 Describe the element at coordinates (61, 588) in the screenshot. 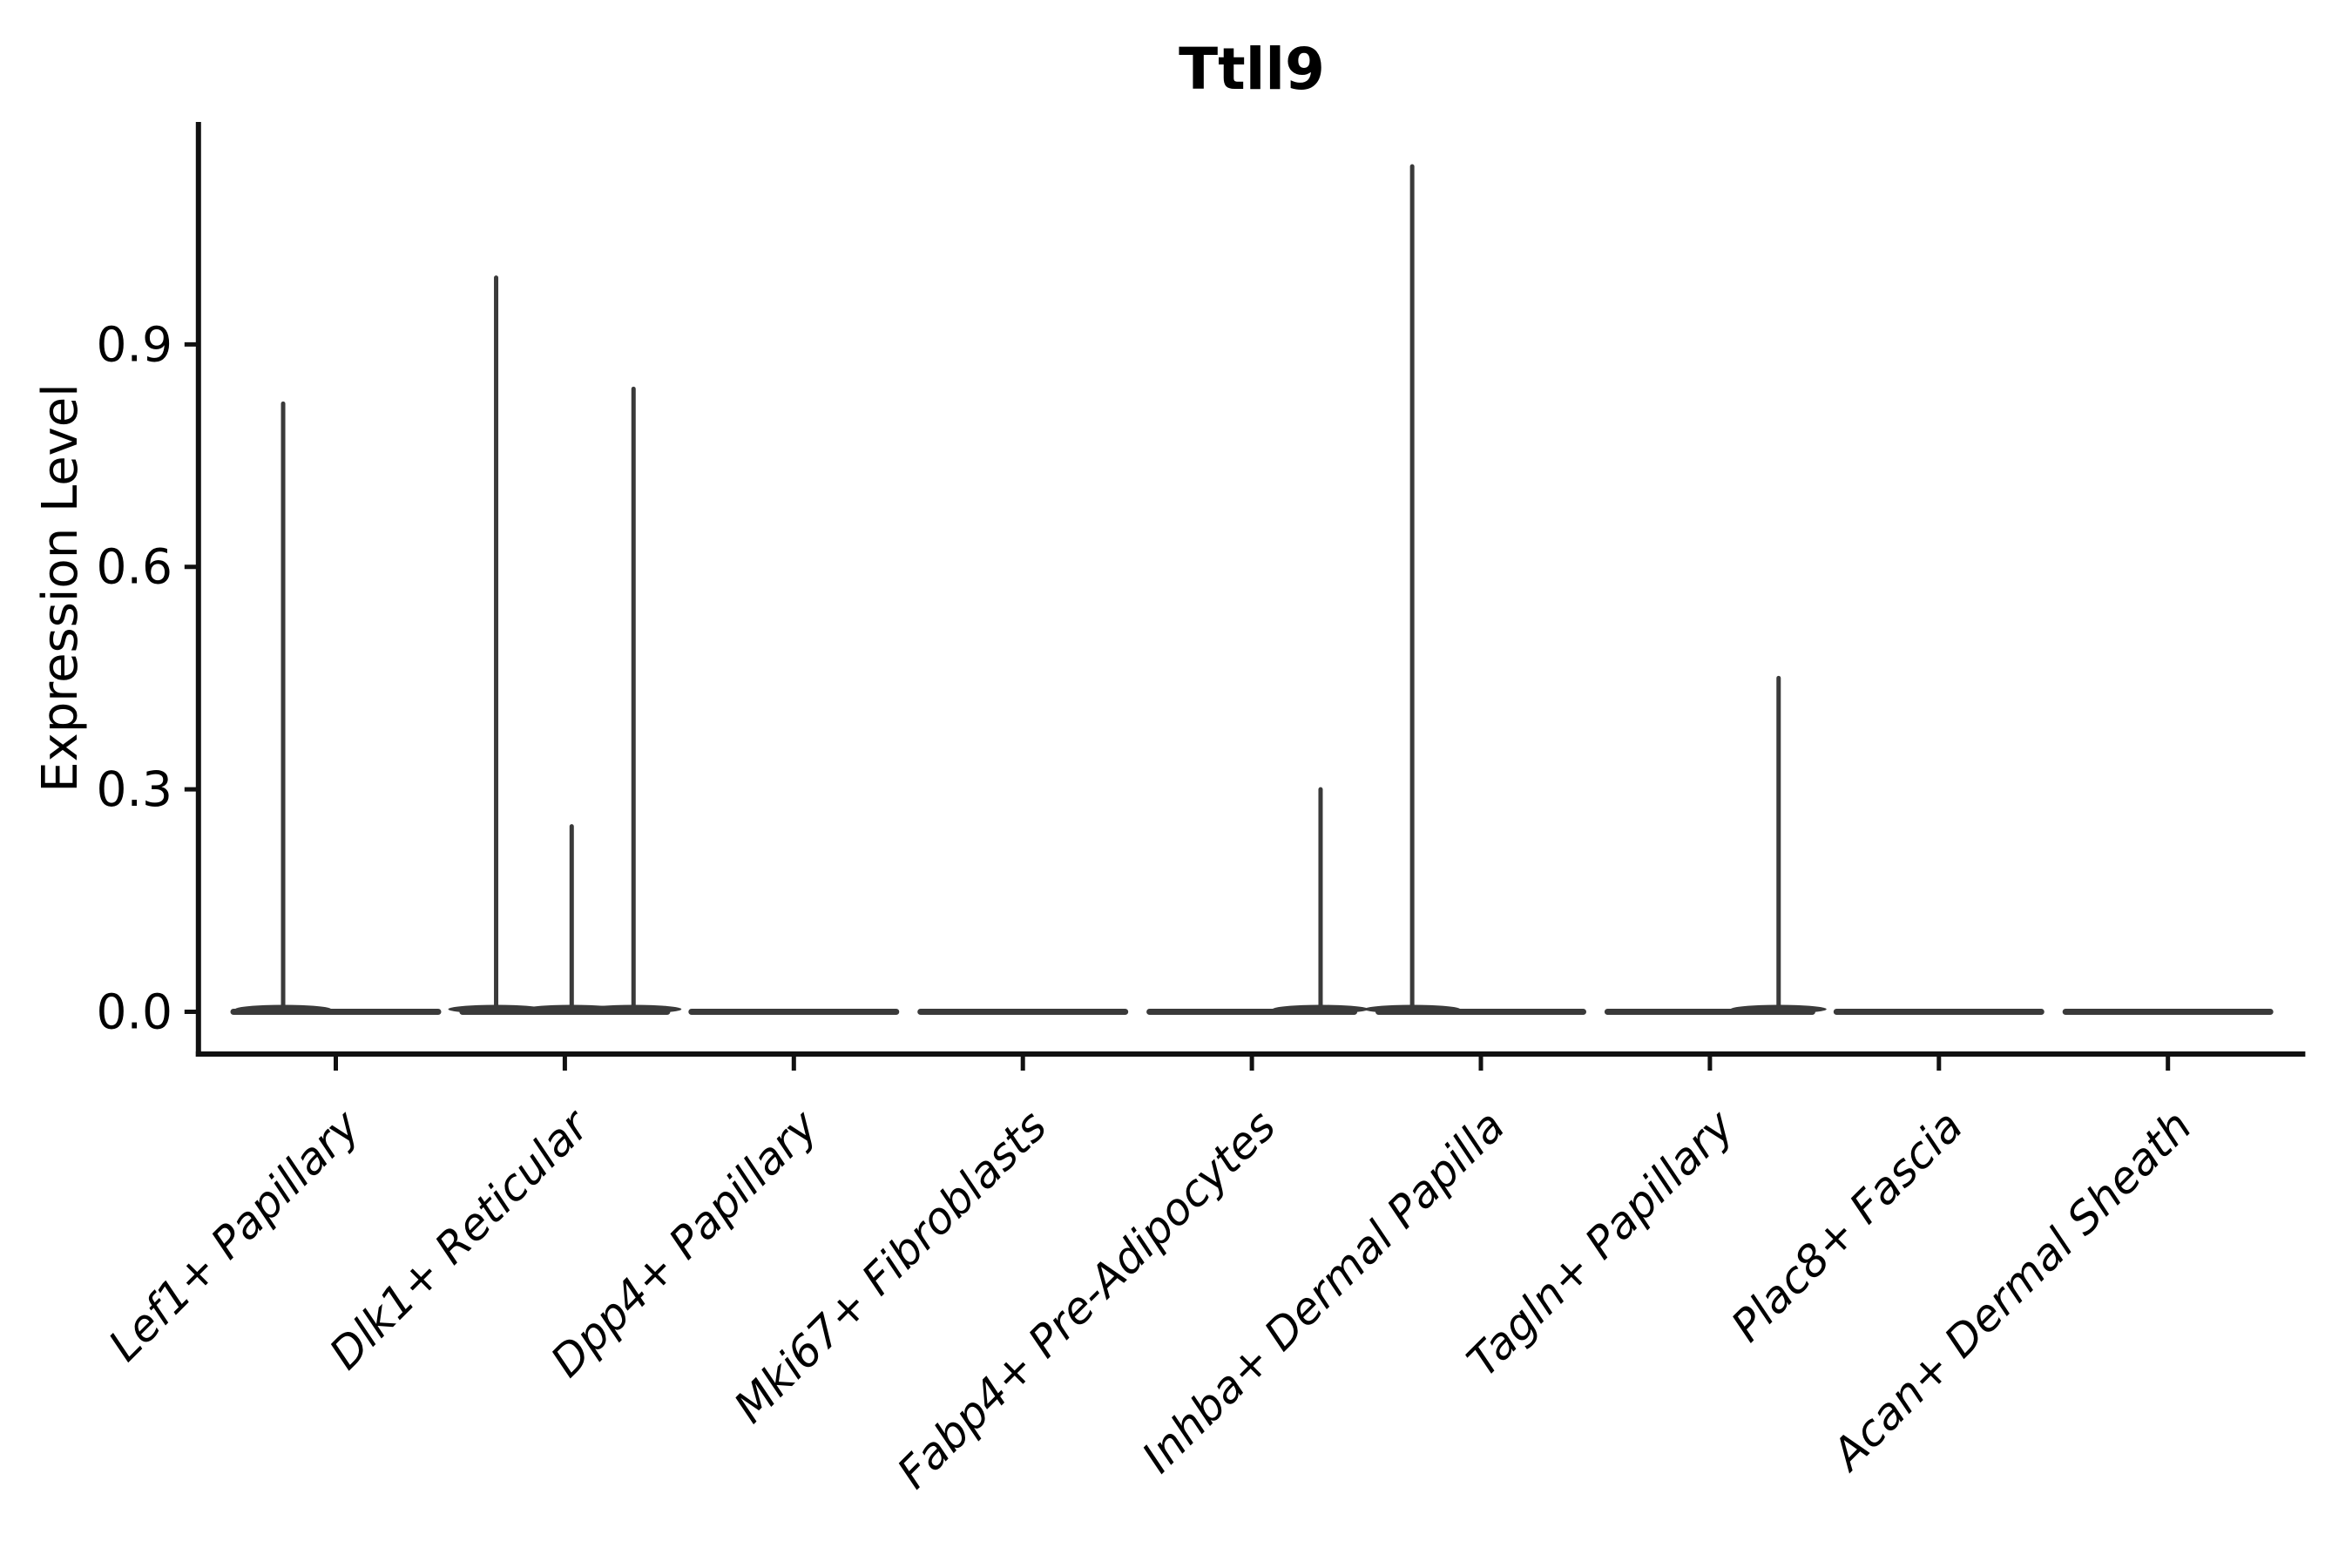

I see `y-axis-title: Expression Level` at that location.